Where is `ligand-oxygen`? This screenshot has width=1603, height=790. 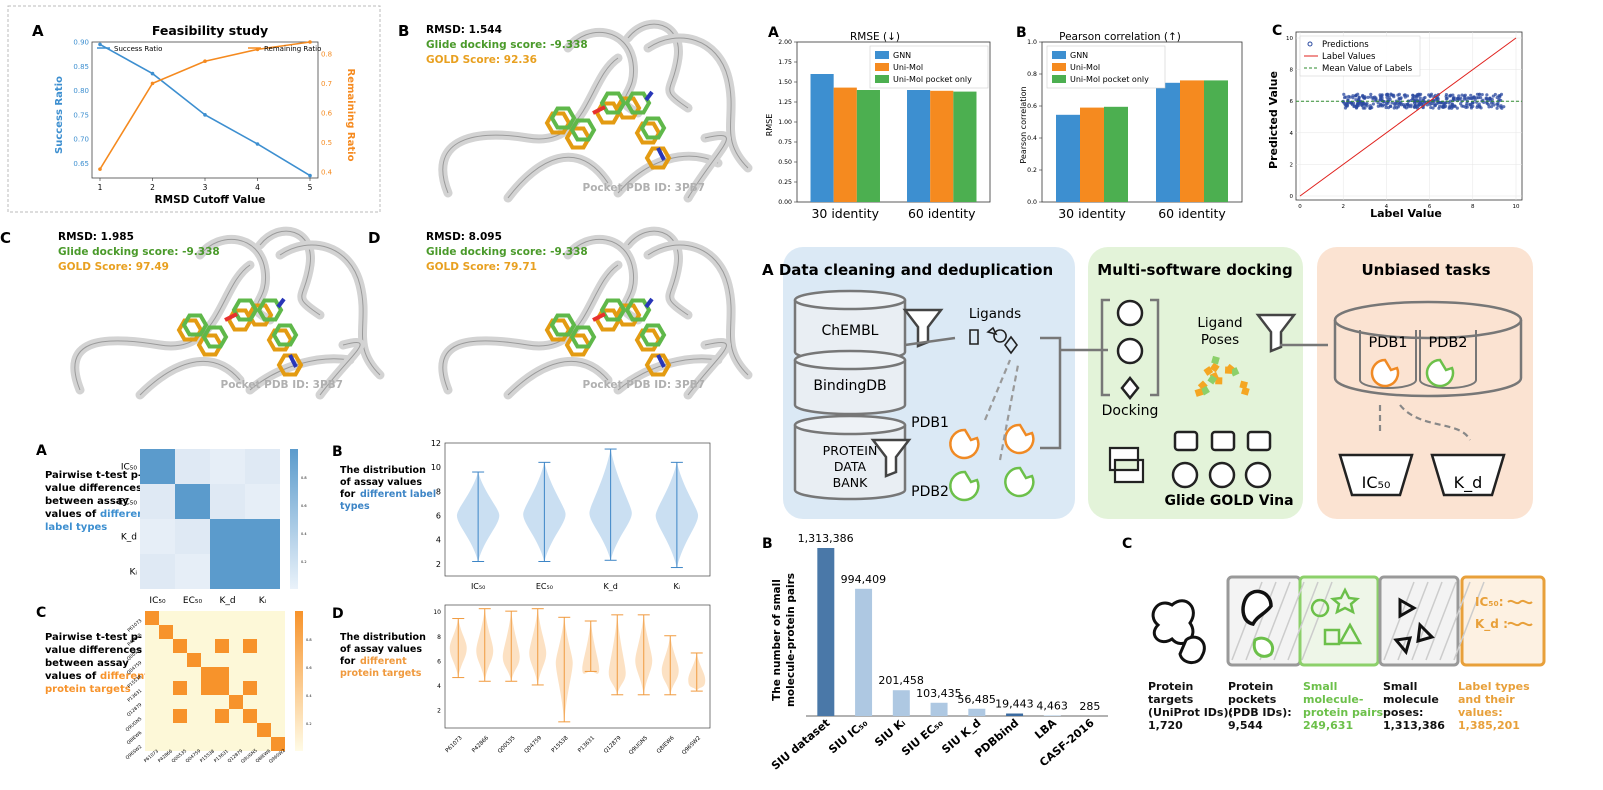
ligand-oxygen is located at coordinates (599, 317).